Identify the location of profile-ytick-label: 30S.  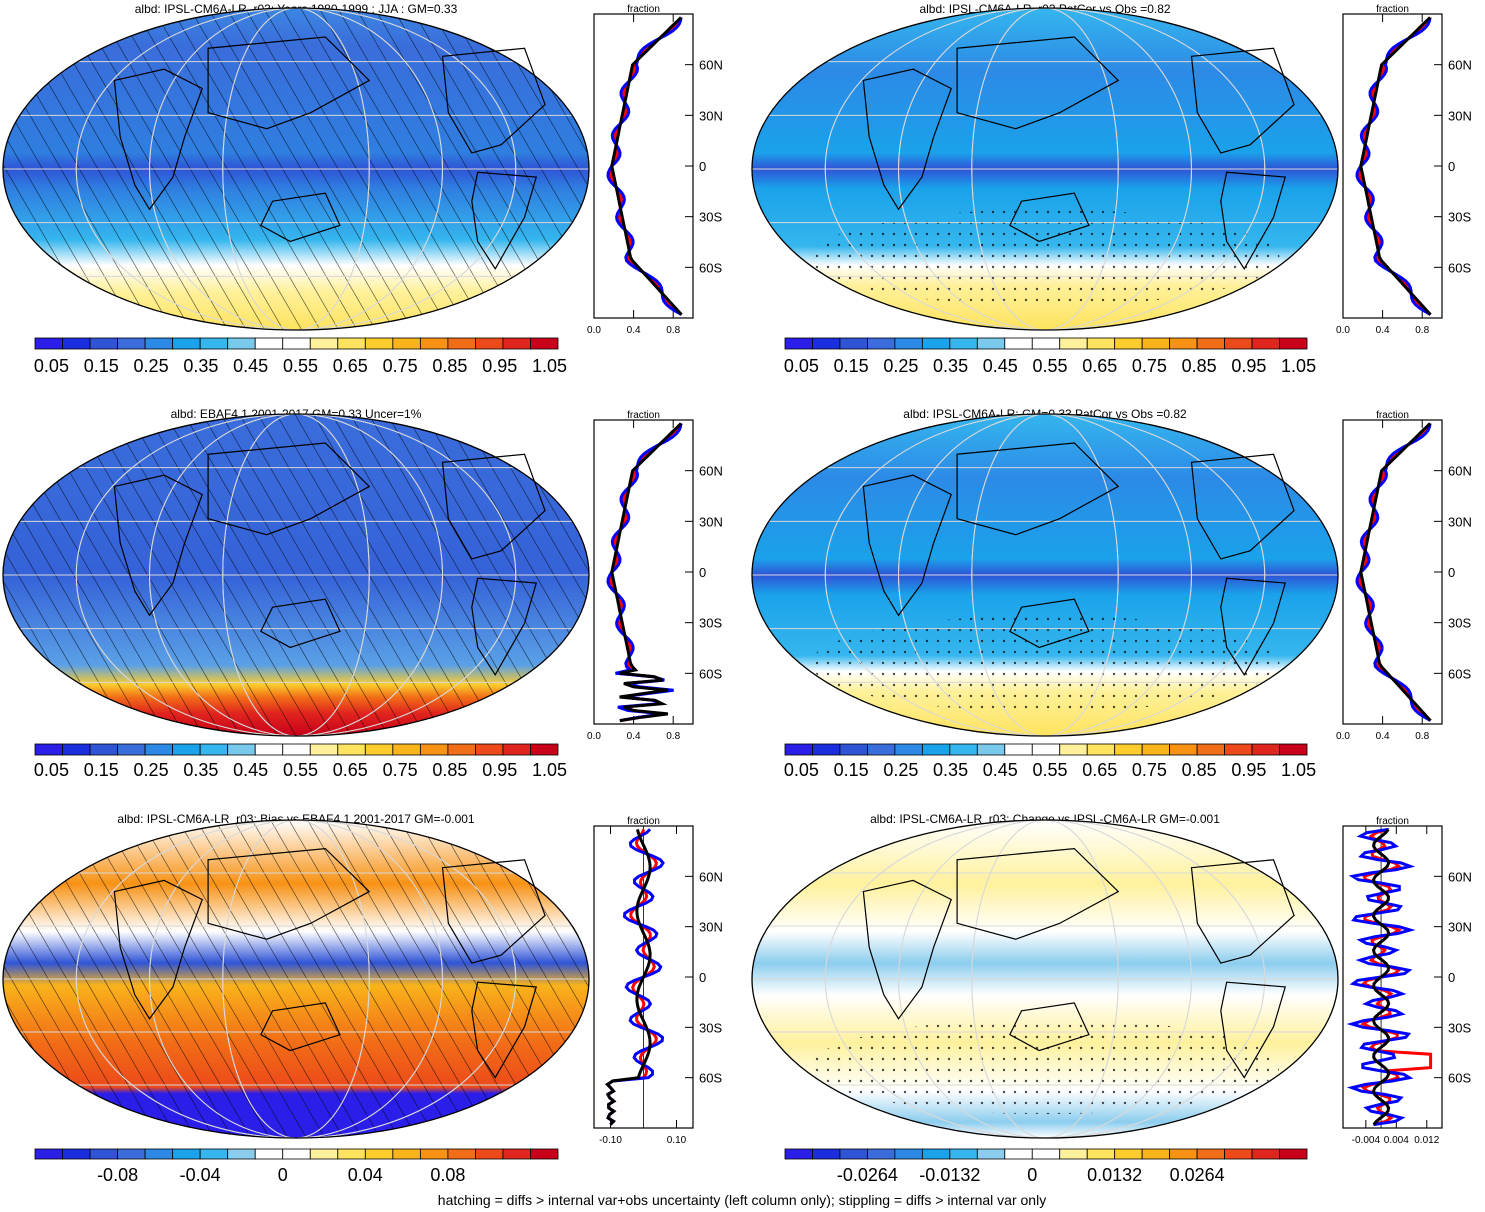
(710, 217).